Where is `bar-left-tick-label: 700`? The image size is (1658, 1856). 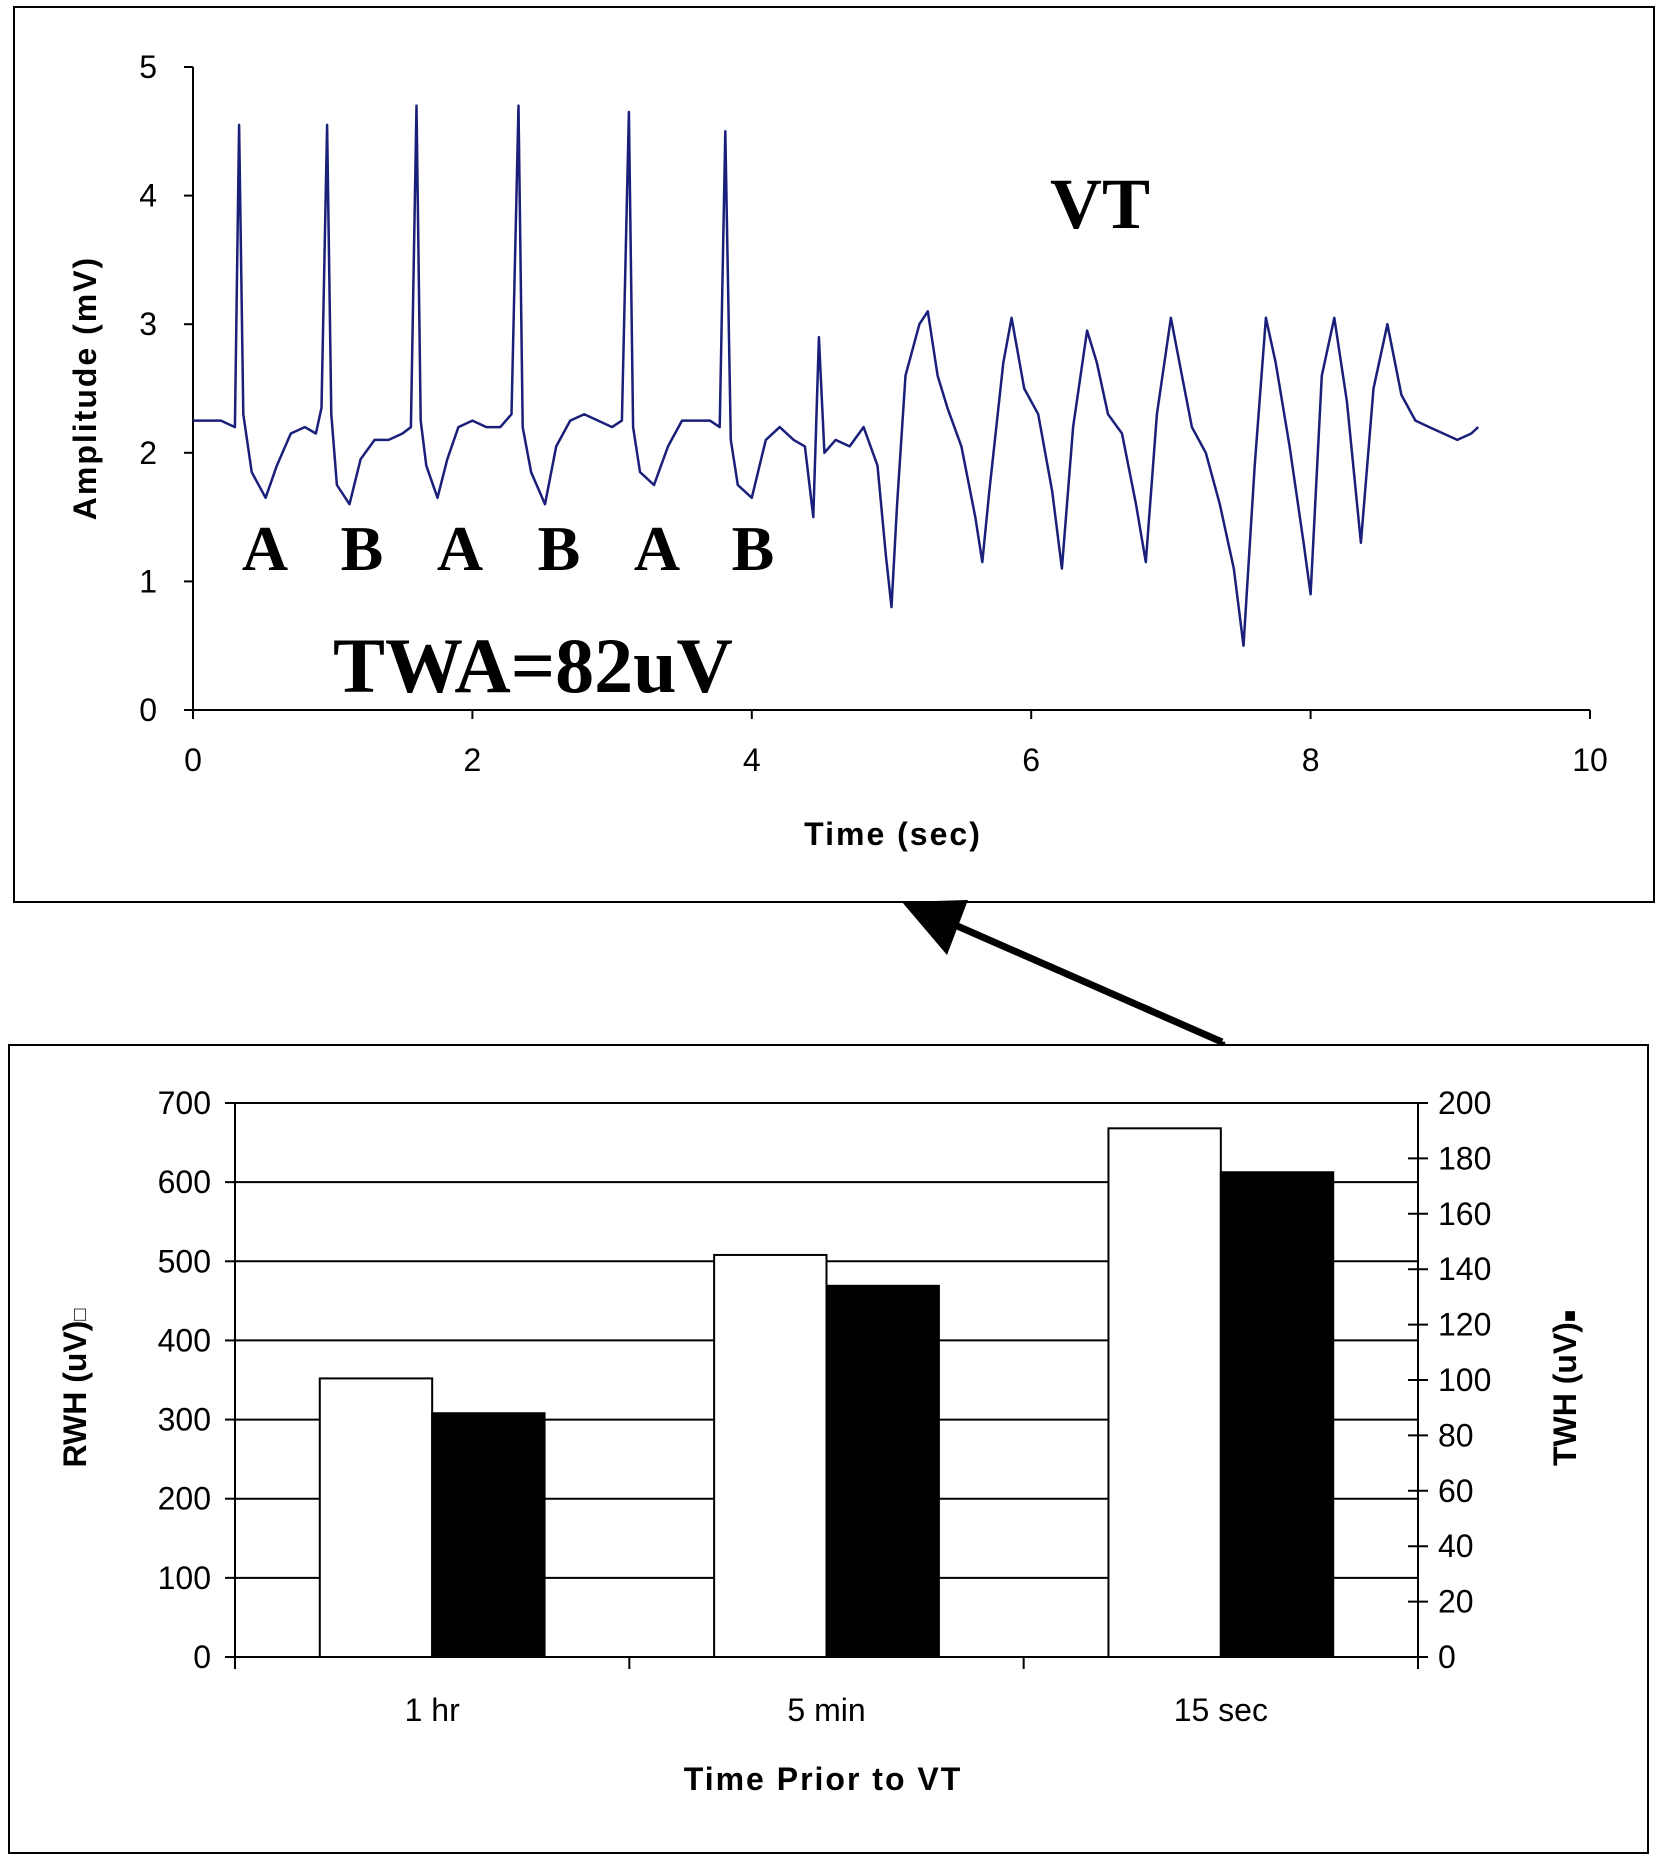
bar-left-tick-label: 700 is located at coordinates (184, 1103).